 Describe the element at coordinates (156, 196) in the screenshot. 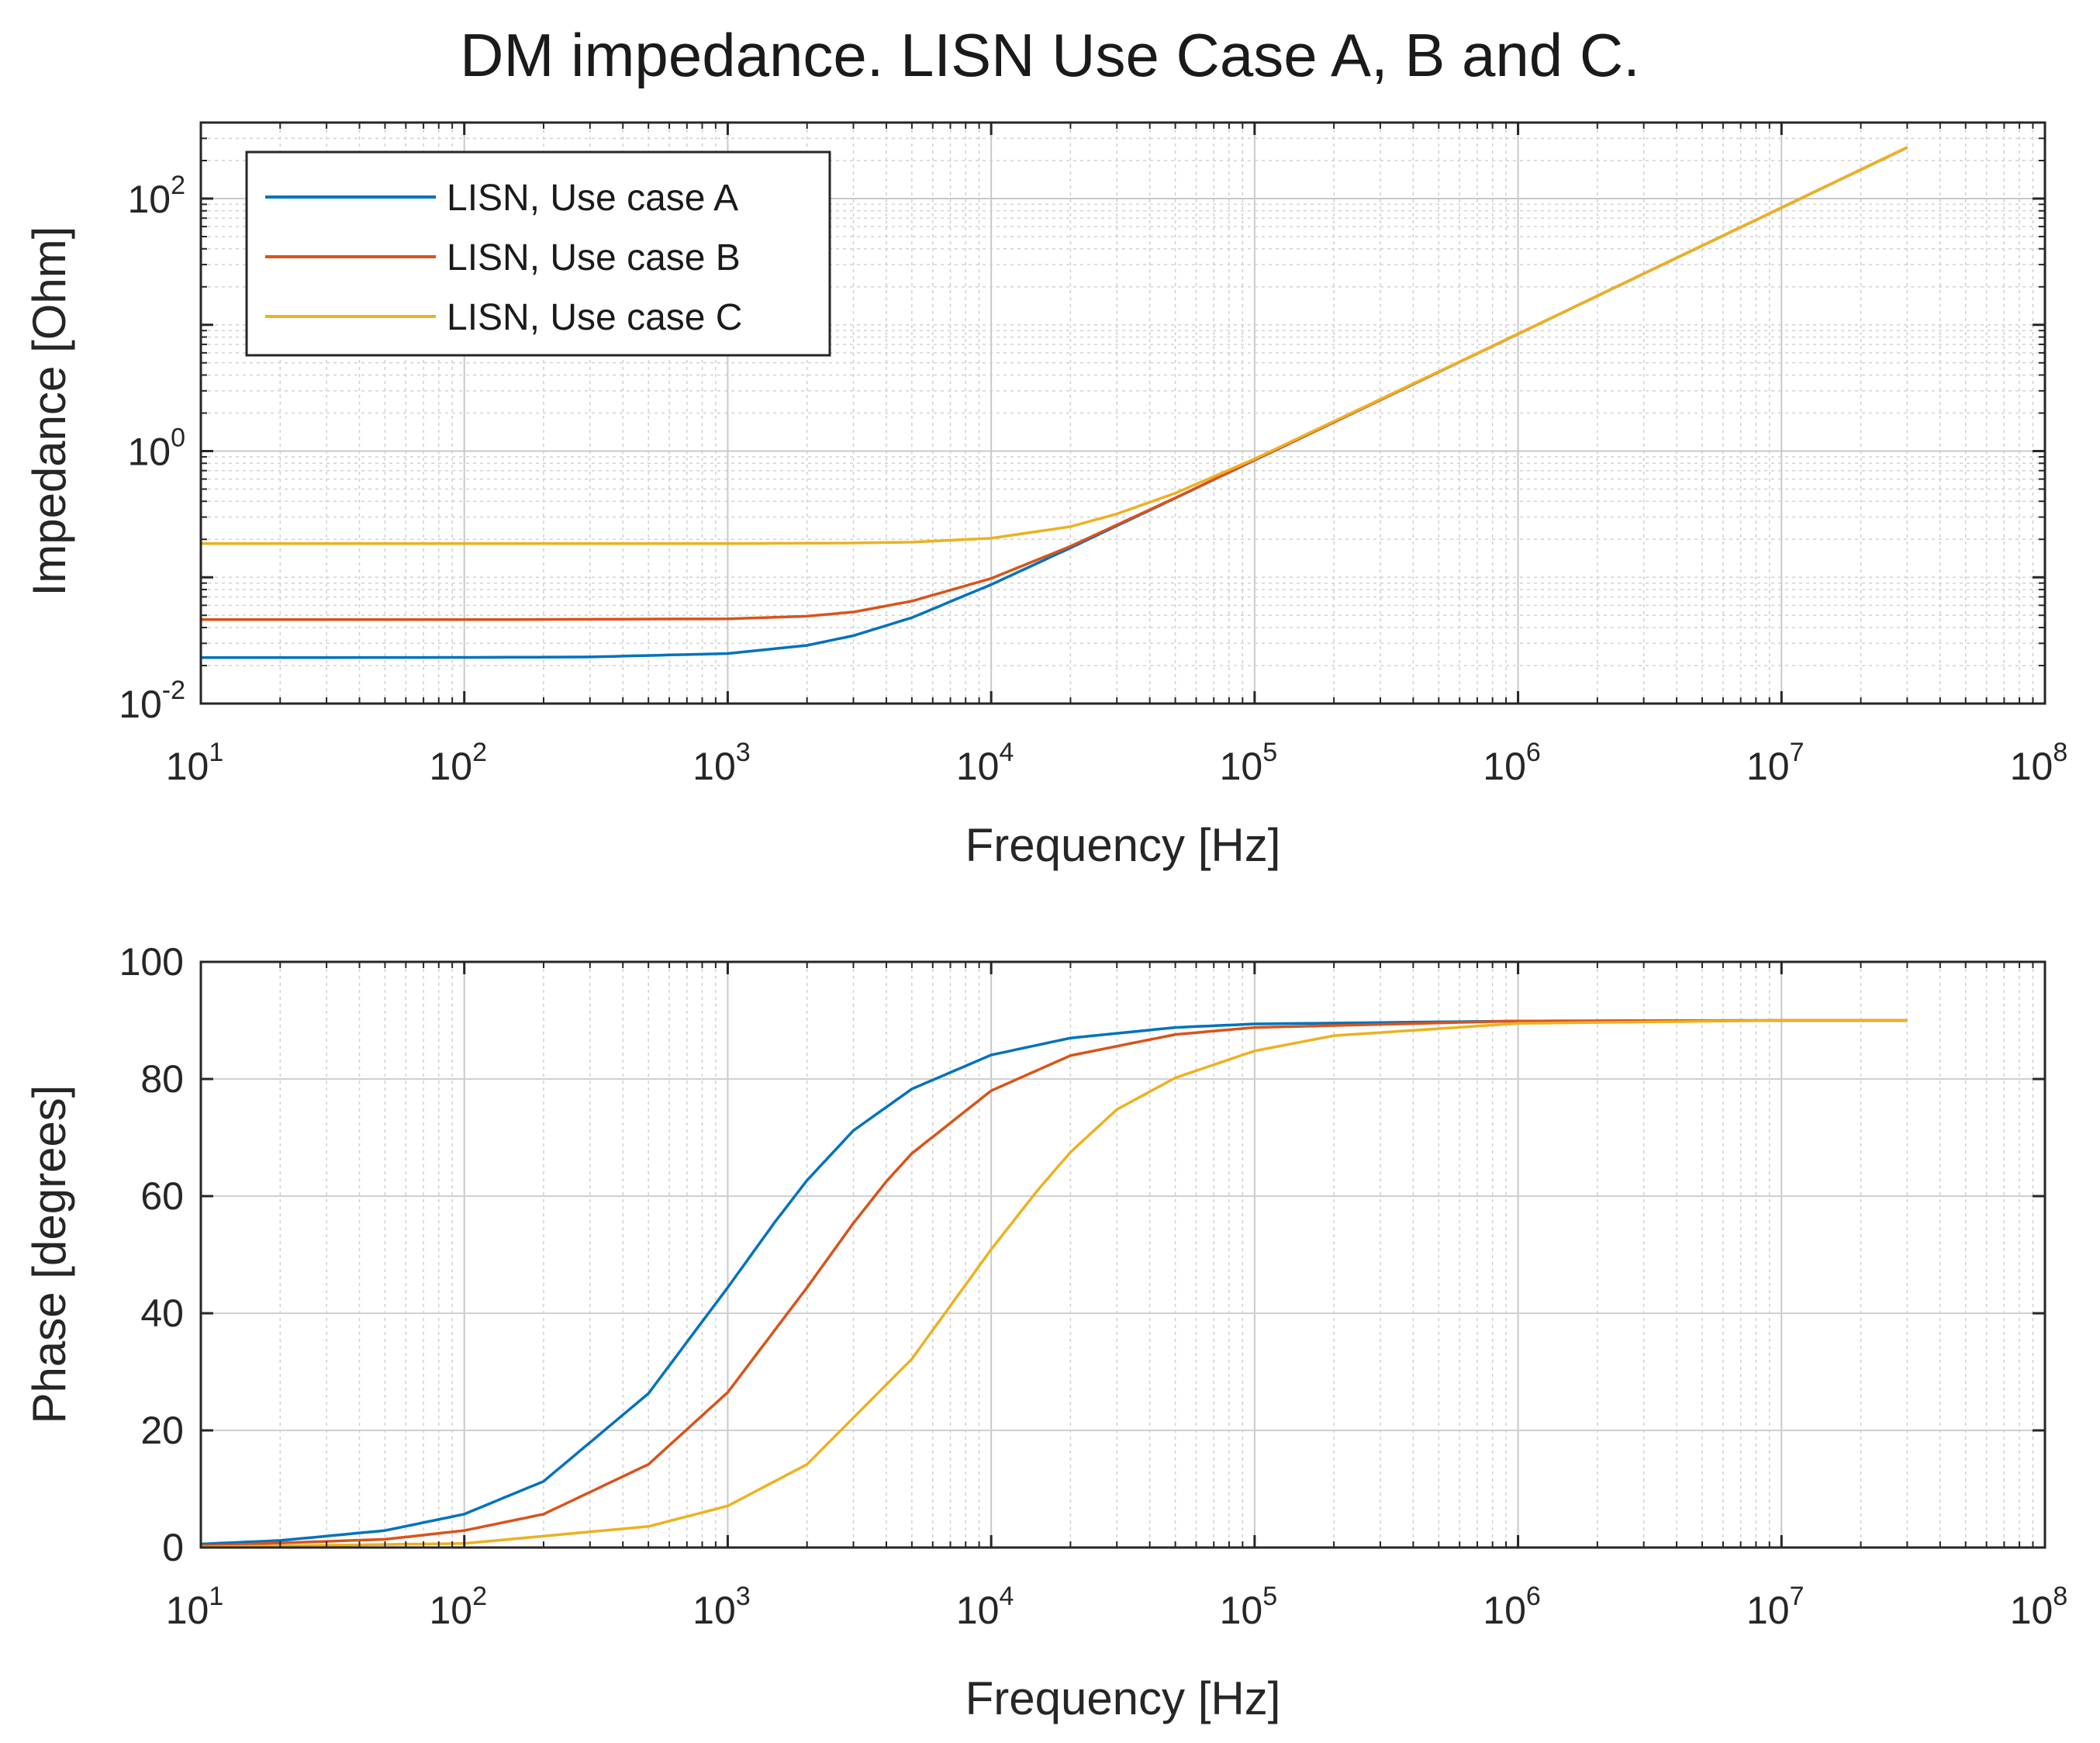

I see `y-tick-label: 10²` at that location.